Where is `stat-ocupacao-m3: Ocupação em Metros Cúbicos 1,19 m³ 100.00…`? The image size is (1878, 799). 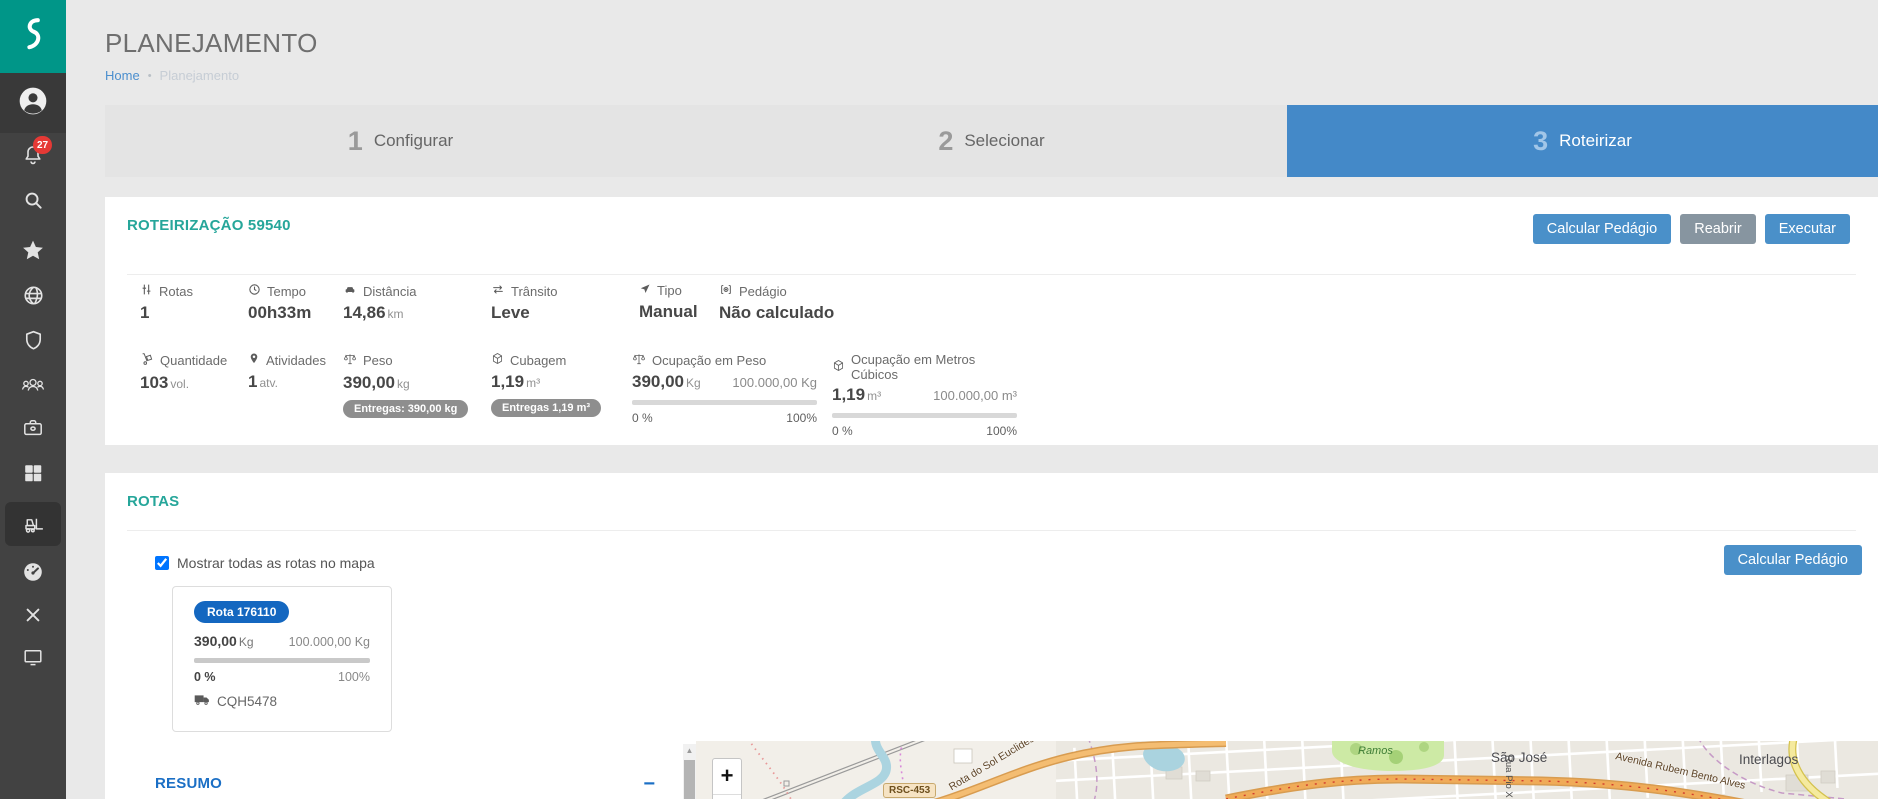
stat-ocupacao-m3: Ocupação em Metros Cúbicos 1,19 m³ 100.00… is located at coordinates (924, 395).